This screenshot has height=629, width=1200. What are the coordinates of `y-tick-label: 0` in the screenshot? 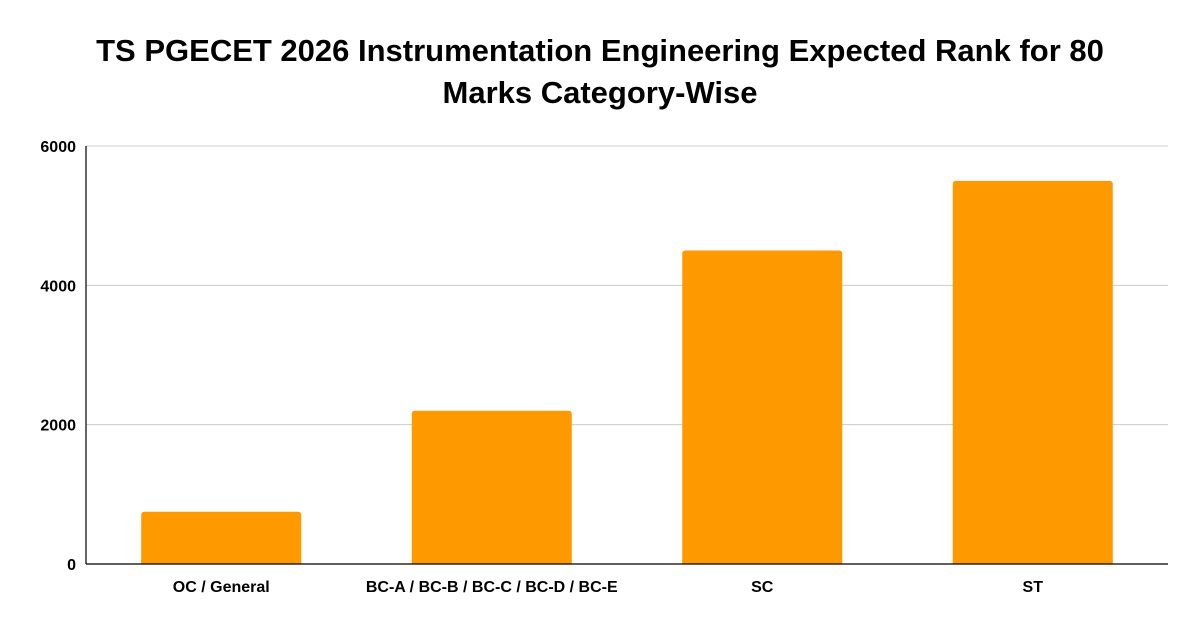 It's located at (71, 565).